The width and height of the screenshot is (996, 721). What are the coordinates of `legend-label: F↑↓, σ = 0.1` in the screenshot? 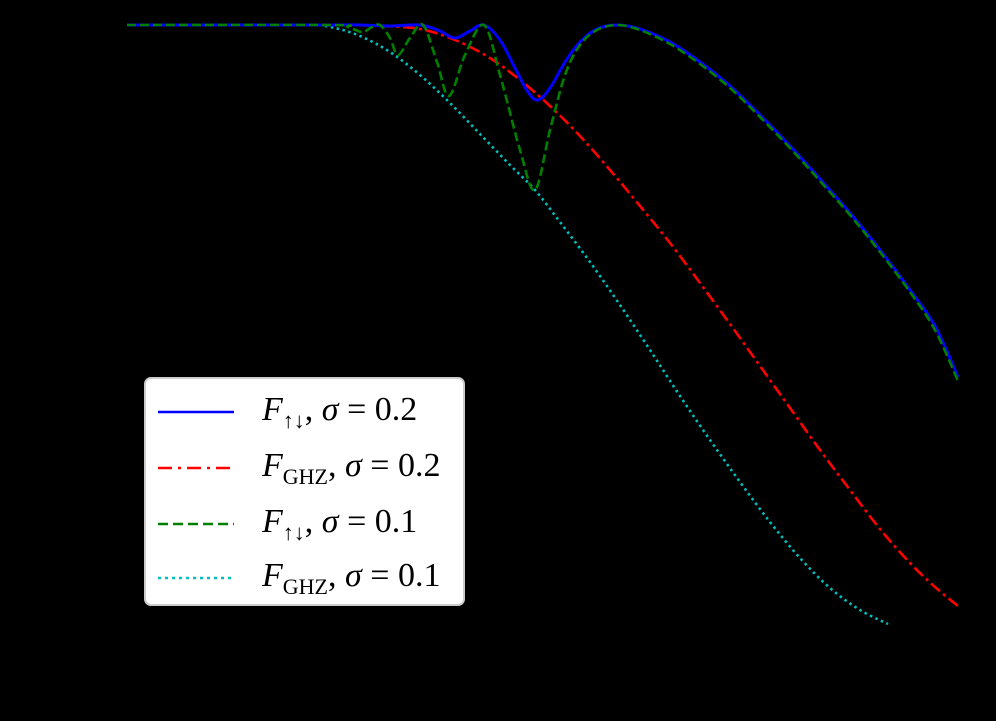 It's located at (340, 524).